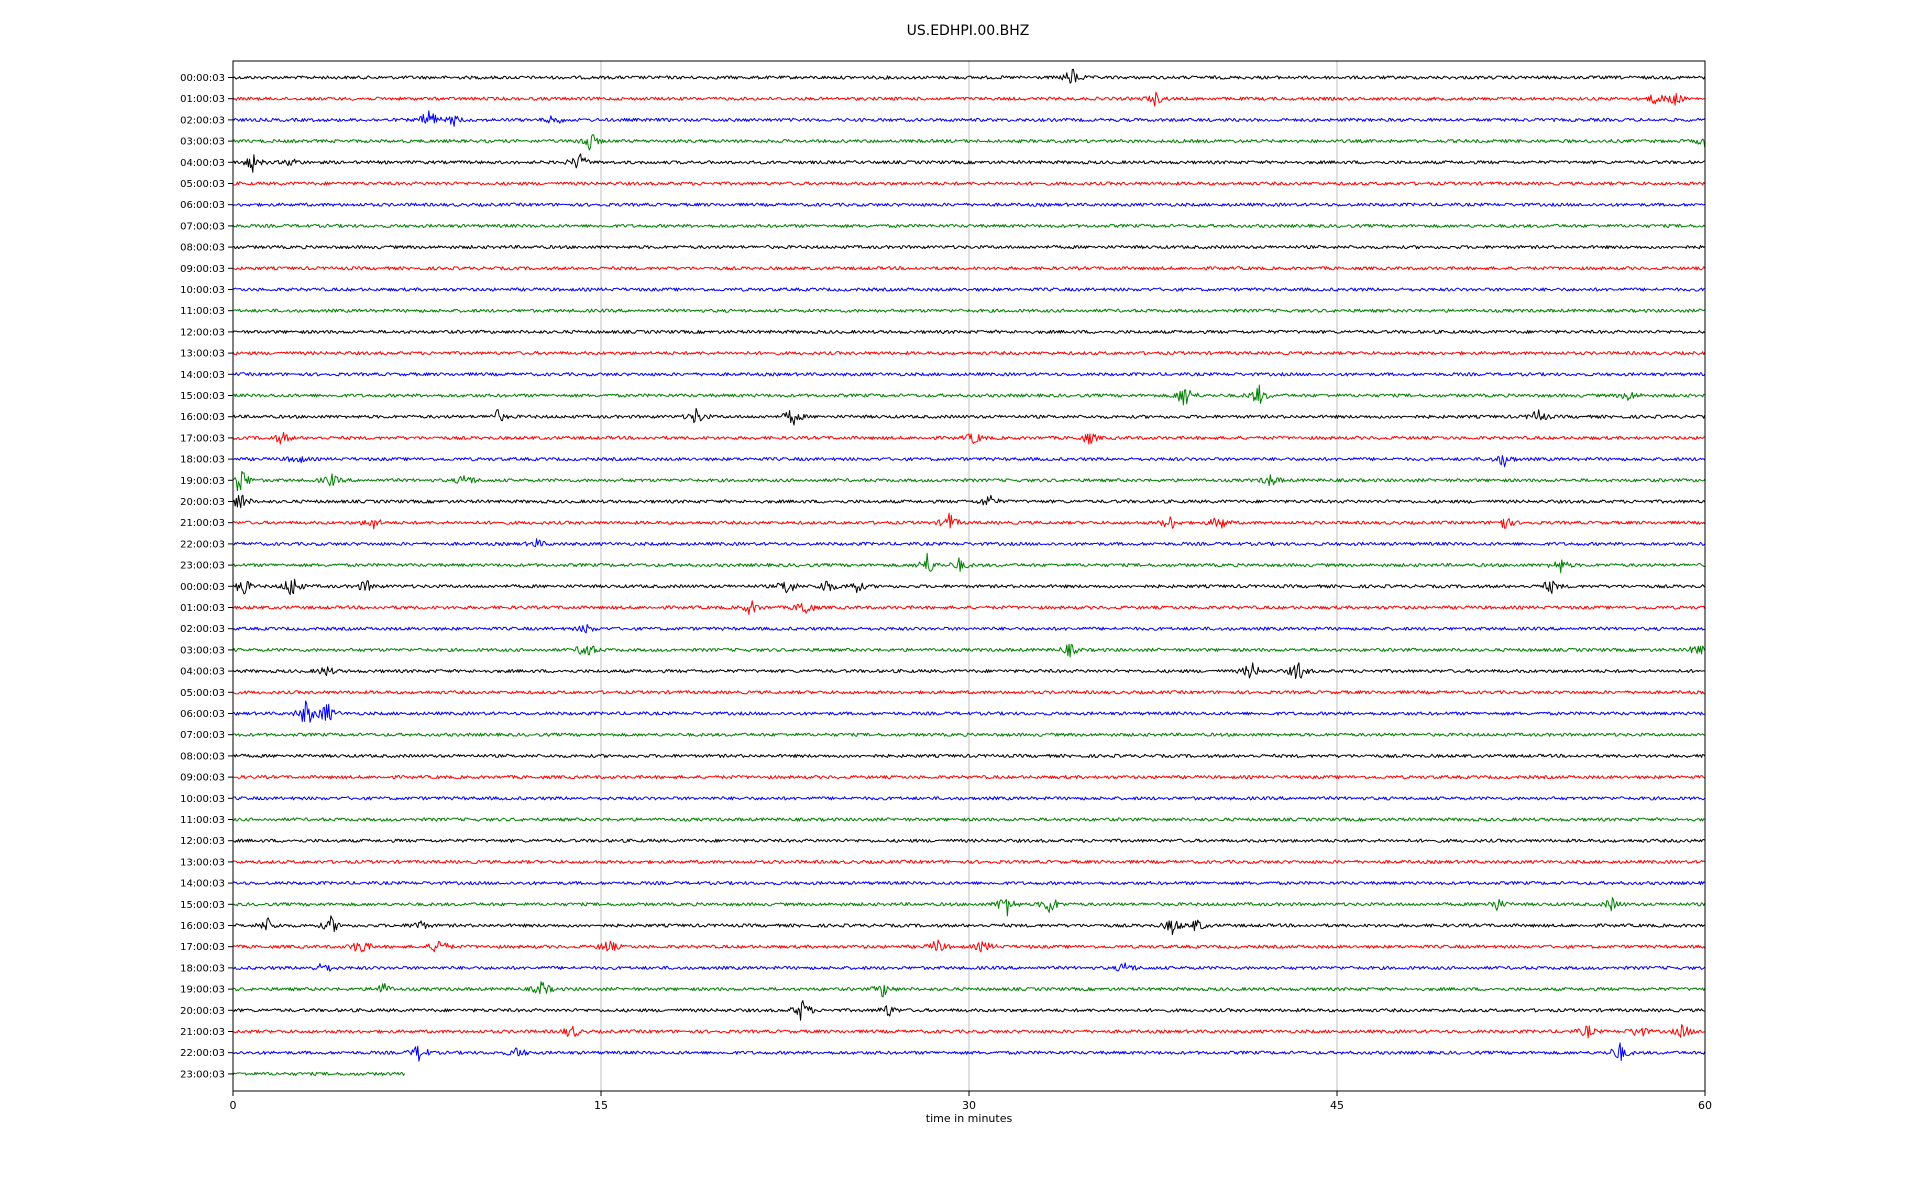 Image resolution: width=1920 pixels, height=1204 pixels. Describe the element at coordinates (969, 1105) in the screenshot. I see `x-tick-label: 30` at that location.